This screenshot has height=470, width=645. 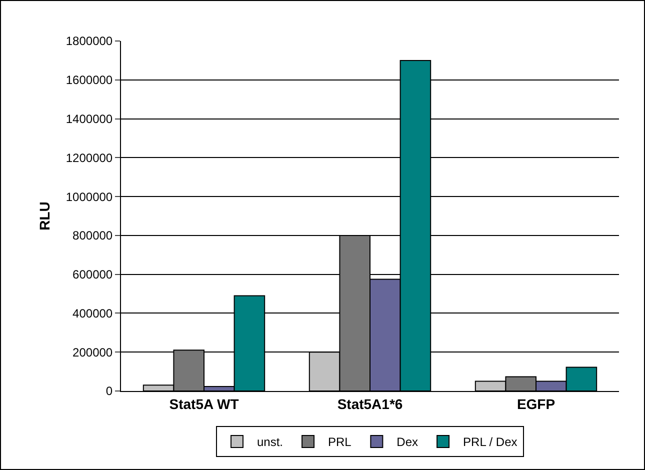 I want to click on y-tick-label: 1000000, so click(x=89, y=197).